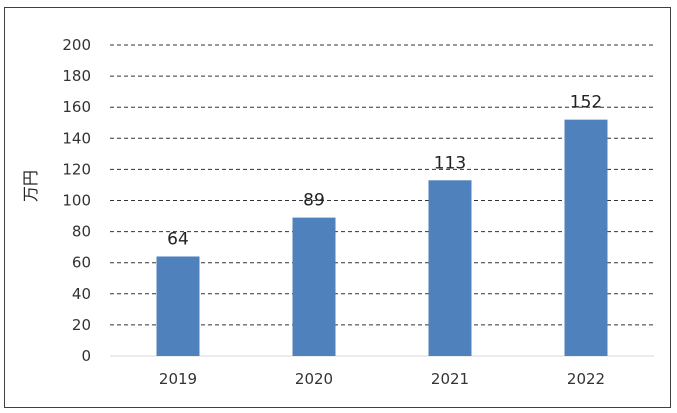 Image resolution: width=677 pixels, height=413 pixels. I want to click on data-label-2022: 152, so click(586, 103).